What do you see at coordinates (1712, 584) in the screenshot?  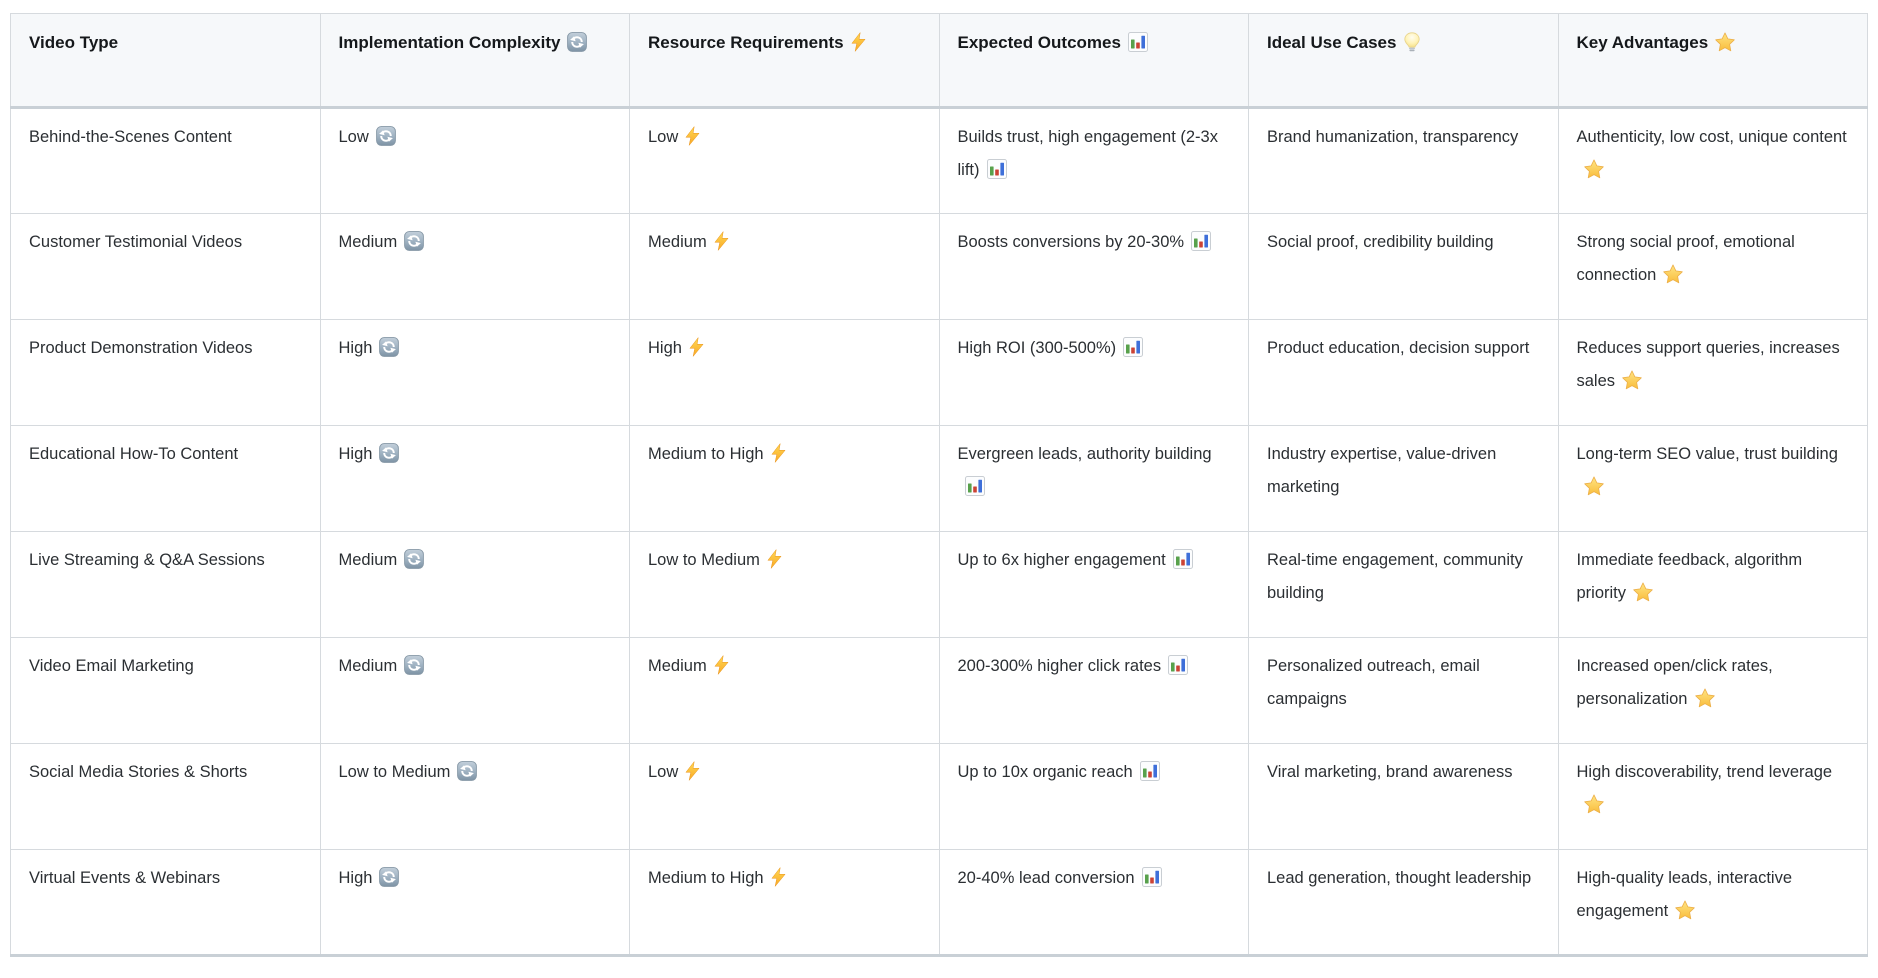 I see `cell-key-advantages: Immediate feedback, algorithm priority` at bounding box center [1712, 584].